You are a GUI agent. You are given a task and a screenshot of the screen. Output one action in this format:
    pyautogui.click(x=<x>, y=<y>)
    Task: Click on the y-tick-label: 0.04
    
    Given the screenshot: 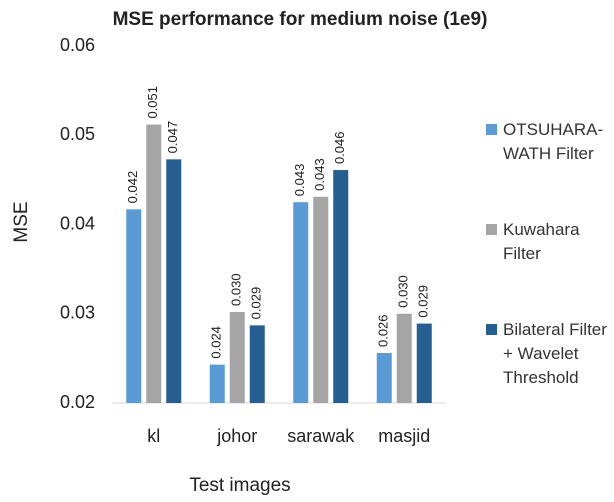 What is the action you would take?
    pyautogui.click(x=77, y=223)
    